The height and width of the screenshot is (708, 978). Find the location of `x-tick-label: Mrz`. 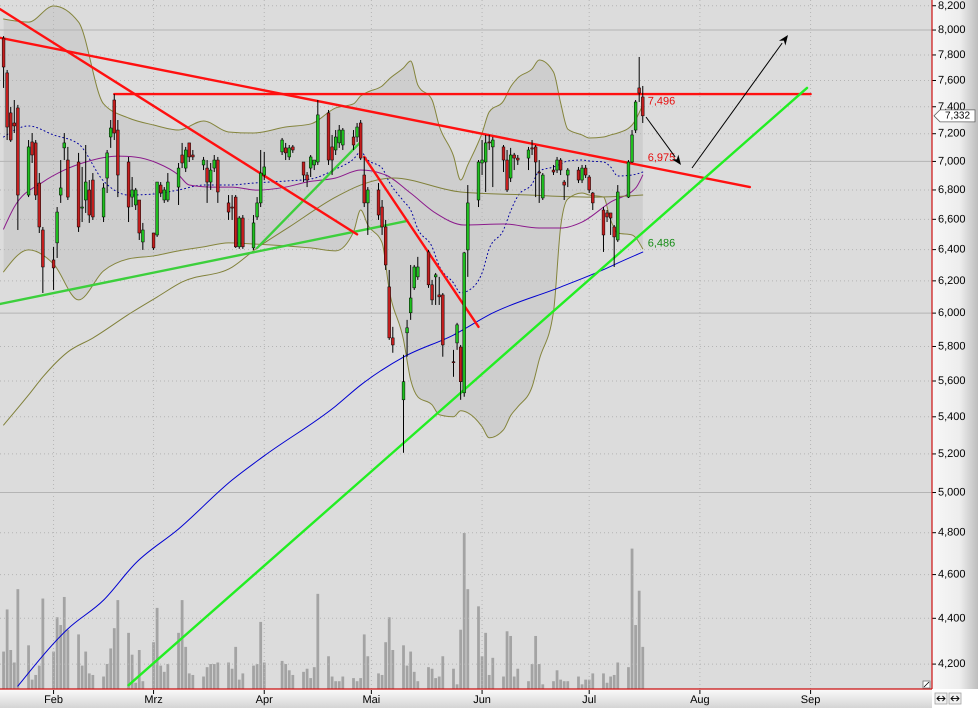

x-tick-label: Mrz is located at coordinates (153, 700).